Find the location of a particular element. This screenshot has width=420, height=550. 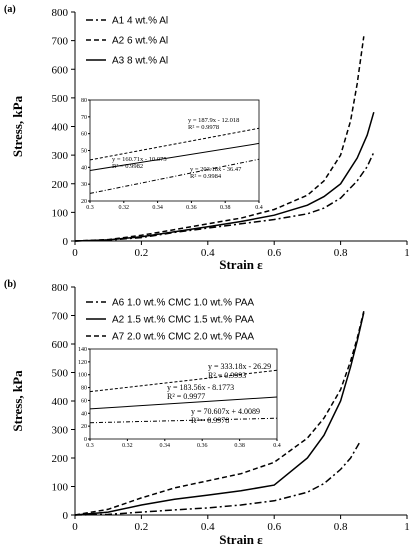

fit-equation: y = 160.71x - 10.075 R² = 0.9982 is located at coordinates (139, 163).